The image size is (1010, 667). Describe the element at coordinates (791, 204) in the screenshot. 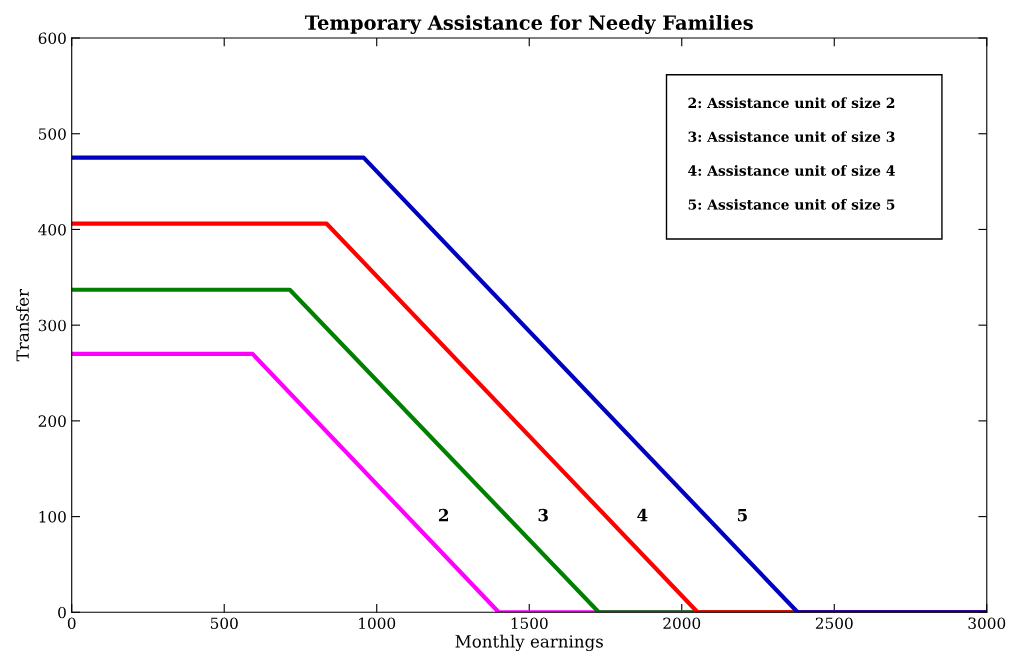

I see `annotation: 5: Assistance unit of size 5` at that location.